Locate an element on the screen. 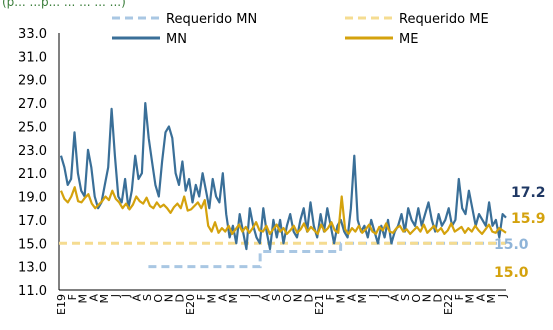 Image resolution: width=553 pixels, height=330 pixels. legend-label-requerido-me: Requerido ME is located at coordinates (444, 19).